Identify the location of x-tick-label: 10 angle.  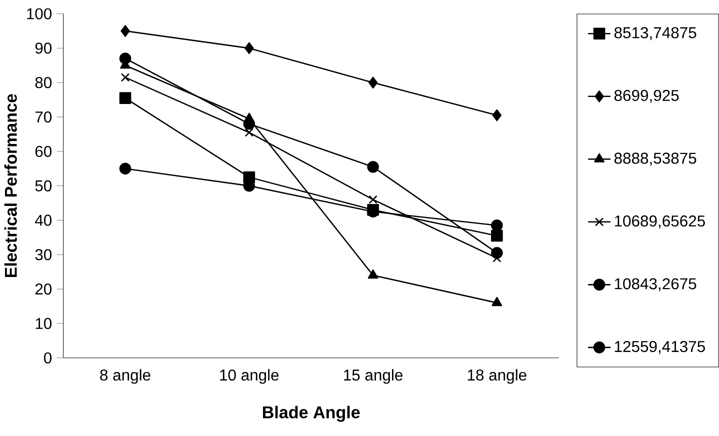
(249, 376).